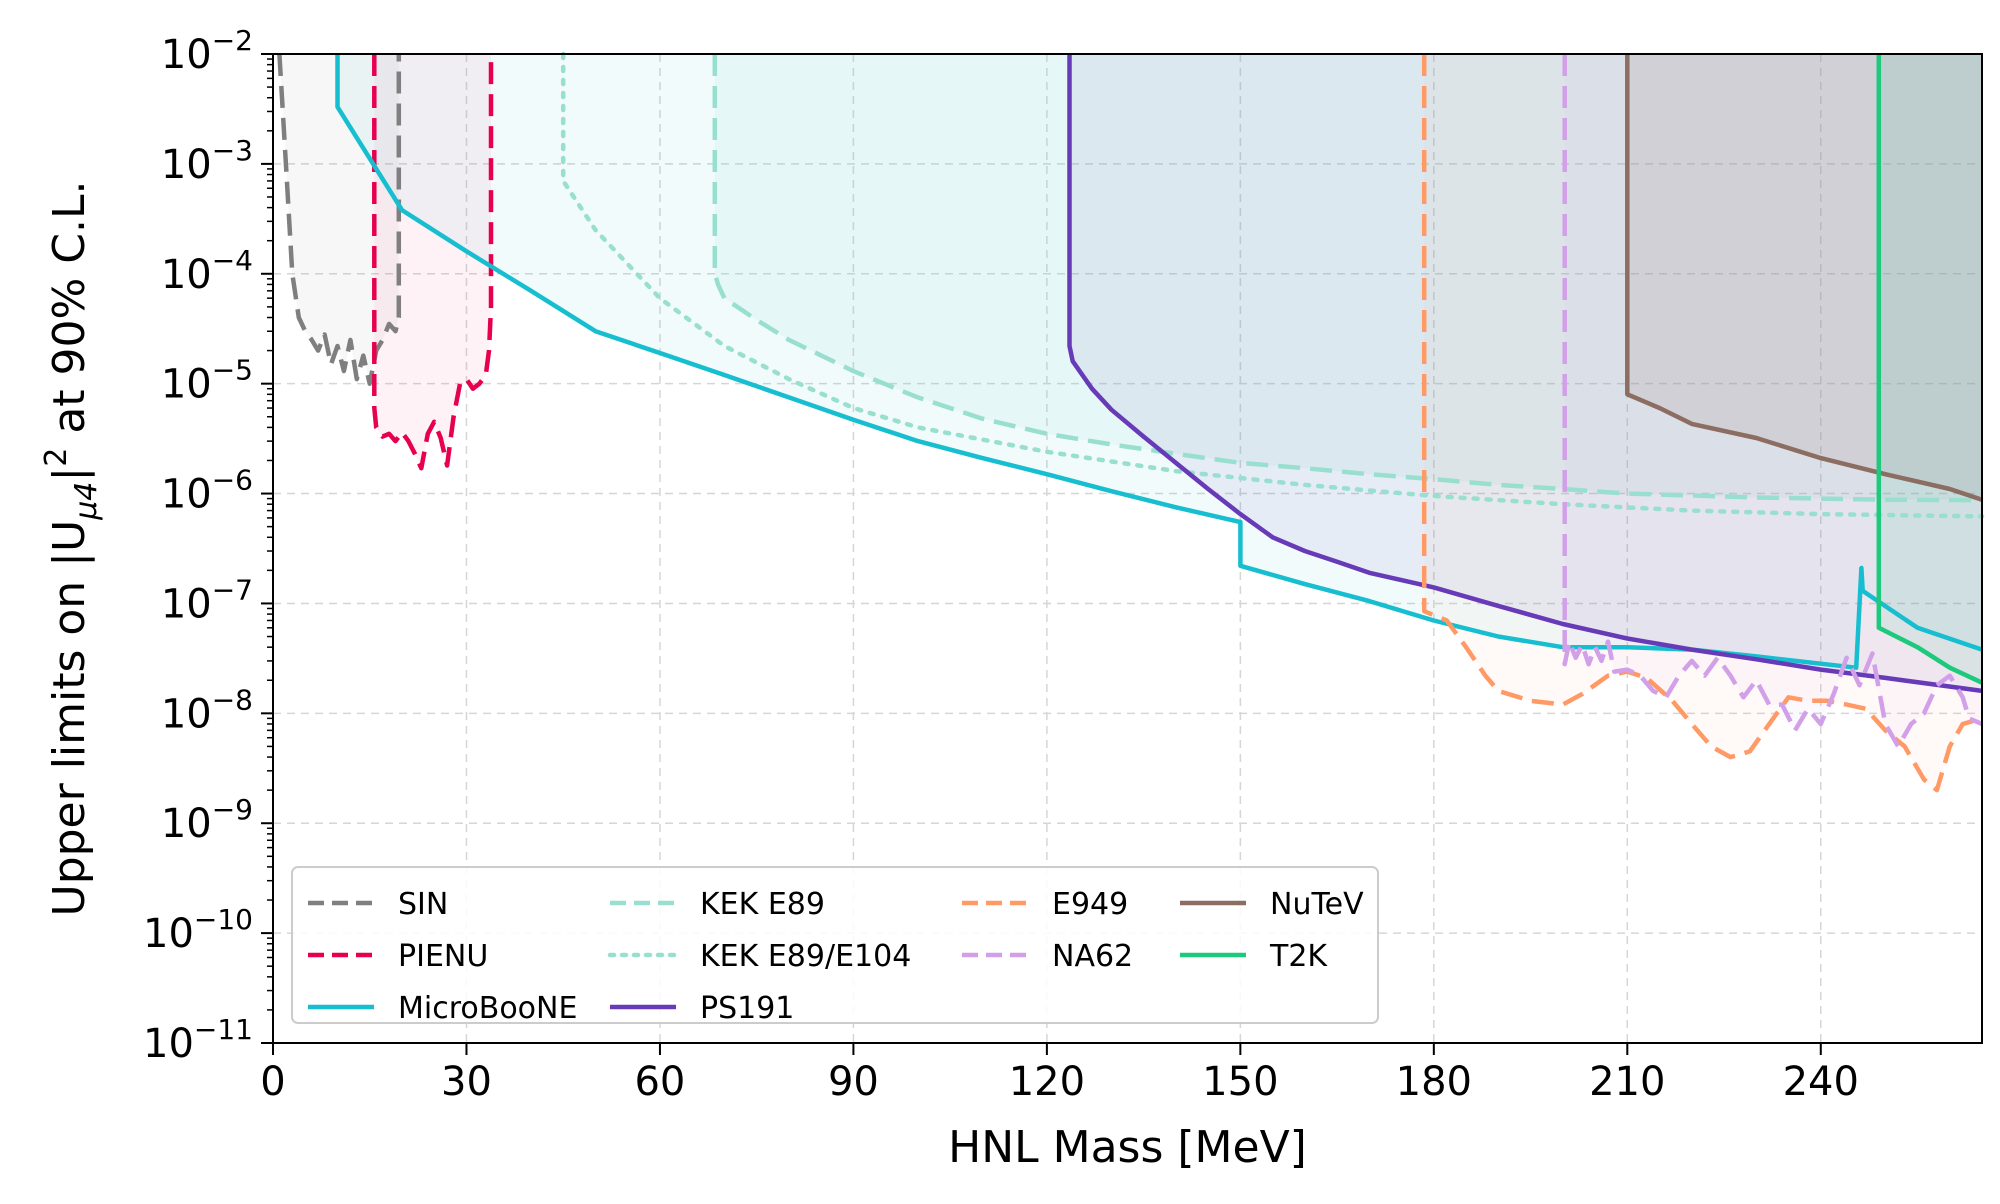  Describe the element at coordinates (272, 1082) in the screenshot. I see `x-tick-label: 0` at that location.